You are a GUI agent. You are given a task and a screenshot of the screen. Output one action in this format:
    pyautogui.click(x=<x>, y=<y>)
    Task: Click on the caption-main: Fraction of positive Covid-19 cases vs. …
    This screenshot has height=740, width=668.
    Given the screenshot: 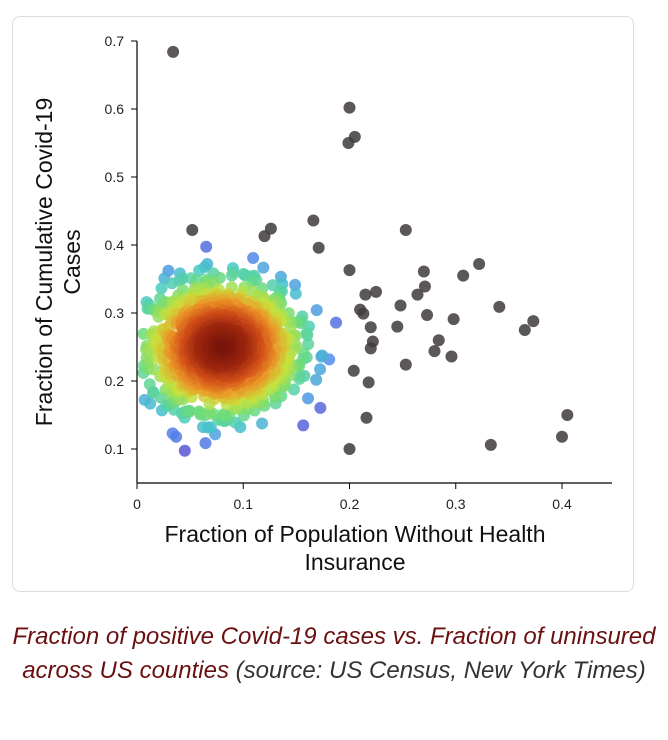 What is the action you would take?
    pyautogui.click(x=334, y=653)
    